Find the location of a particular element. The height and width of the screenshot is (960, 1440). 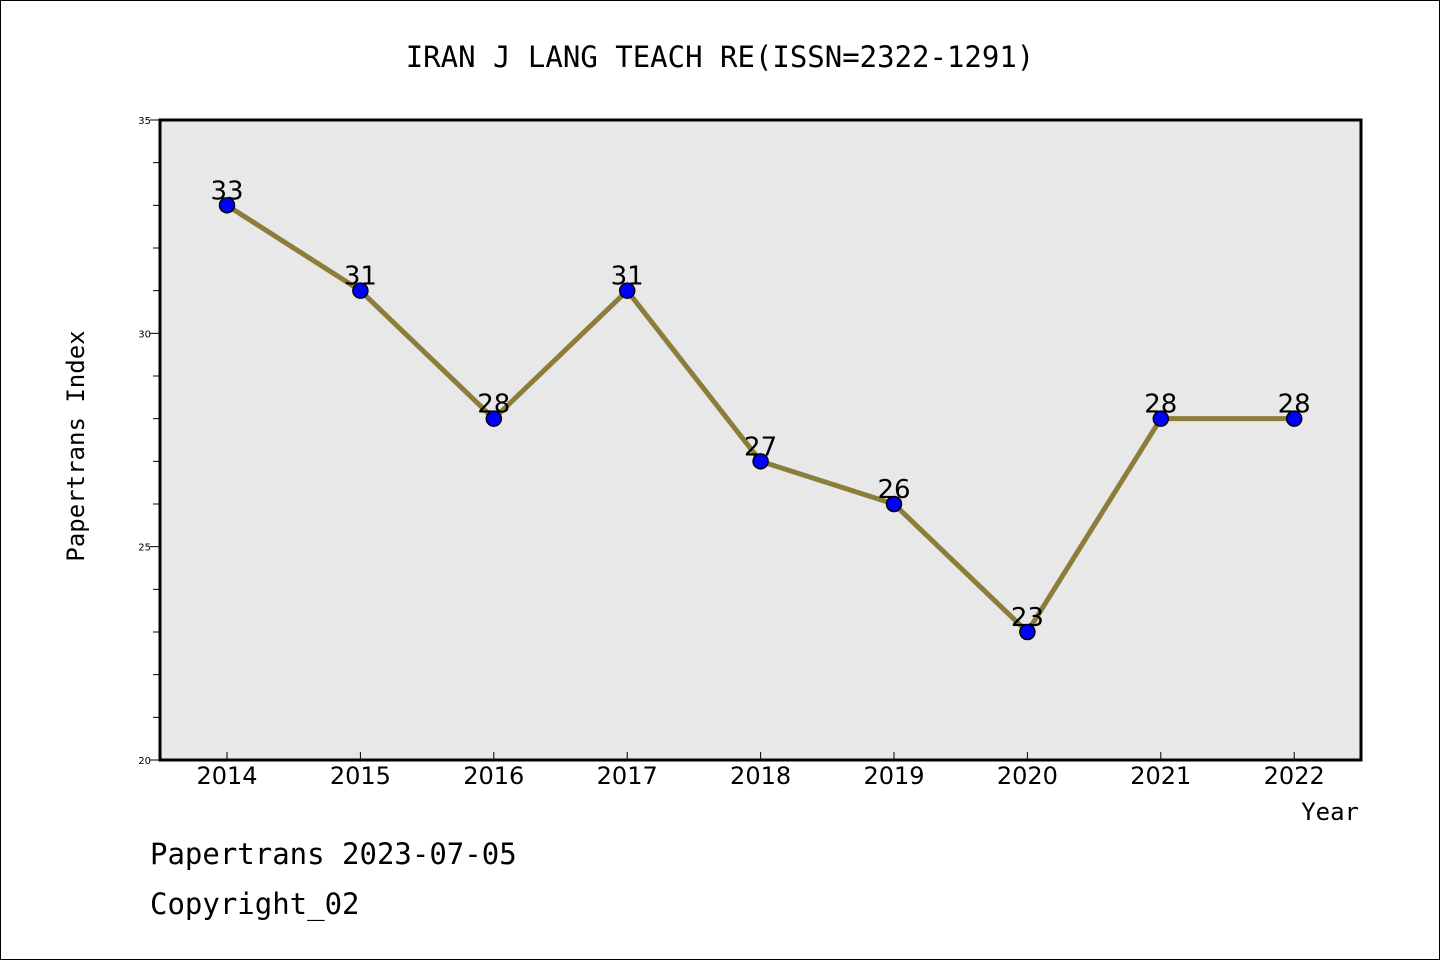

x-tick-label: 2017 is located at coordinates (627, 776).